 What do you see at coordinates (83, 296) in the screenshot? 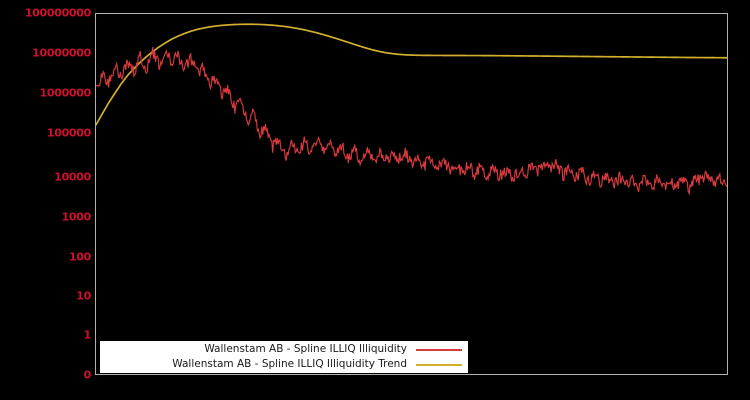
I see `y-tick-label: 10` at bounding box center [83, 296].